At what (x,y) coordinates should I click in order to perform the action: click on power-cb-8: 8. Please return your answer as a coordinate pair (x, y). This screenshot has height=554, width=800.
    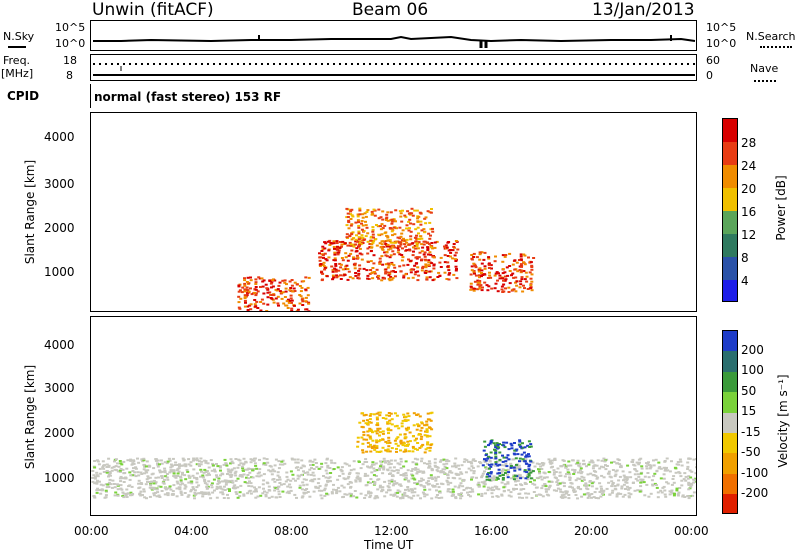
    Looking at the image, I should click on (745, 258).